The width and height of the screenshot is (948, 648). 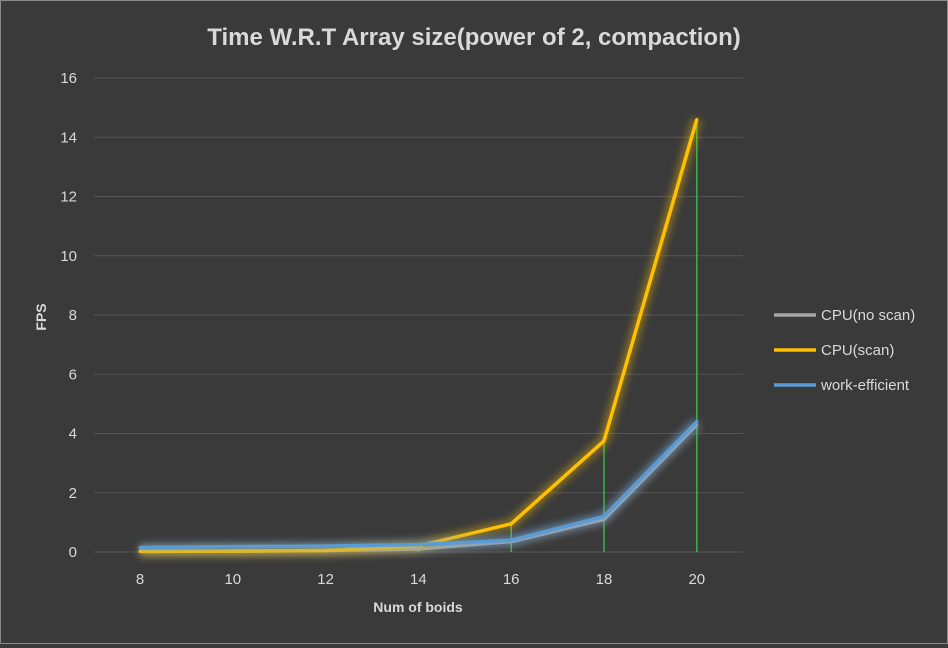 What do you see at coordinates (73, 552) in the screenshot?
I see `y-tick-label: 0` at bounding box center [73, 552].